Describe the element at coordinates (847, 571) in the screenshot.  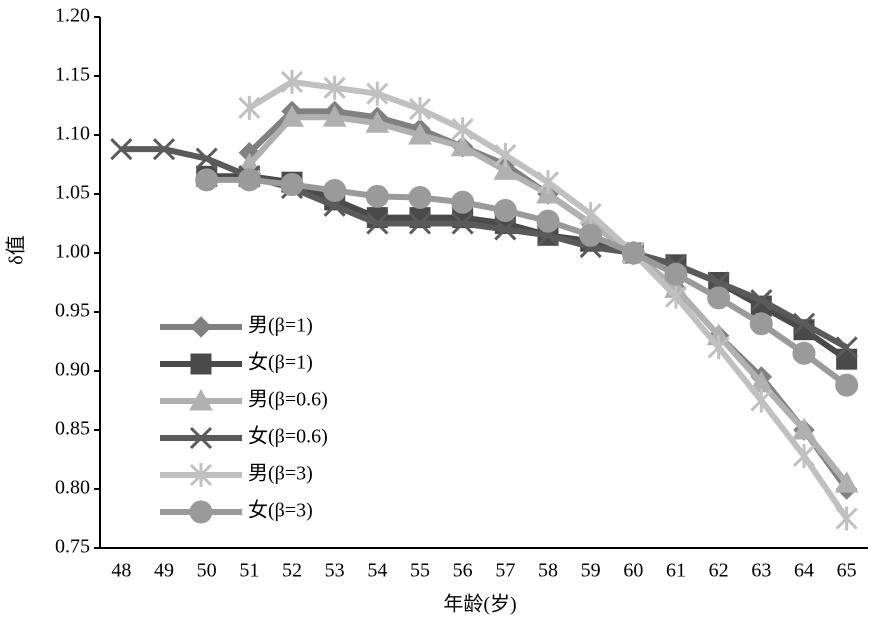
I see `x-tick-label: 65` at that location.